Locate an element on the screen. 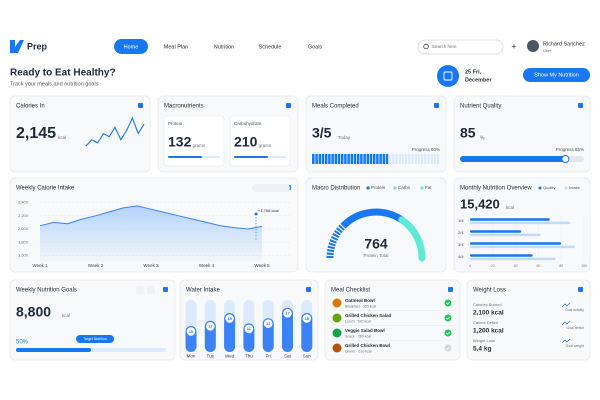 This screenshot has height=400, width=600. meal-name: Grilled Chicken Salad is located at coordinates (368, 315).